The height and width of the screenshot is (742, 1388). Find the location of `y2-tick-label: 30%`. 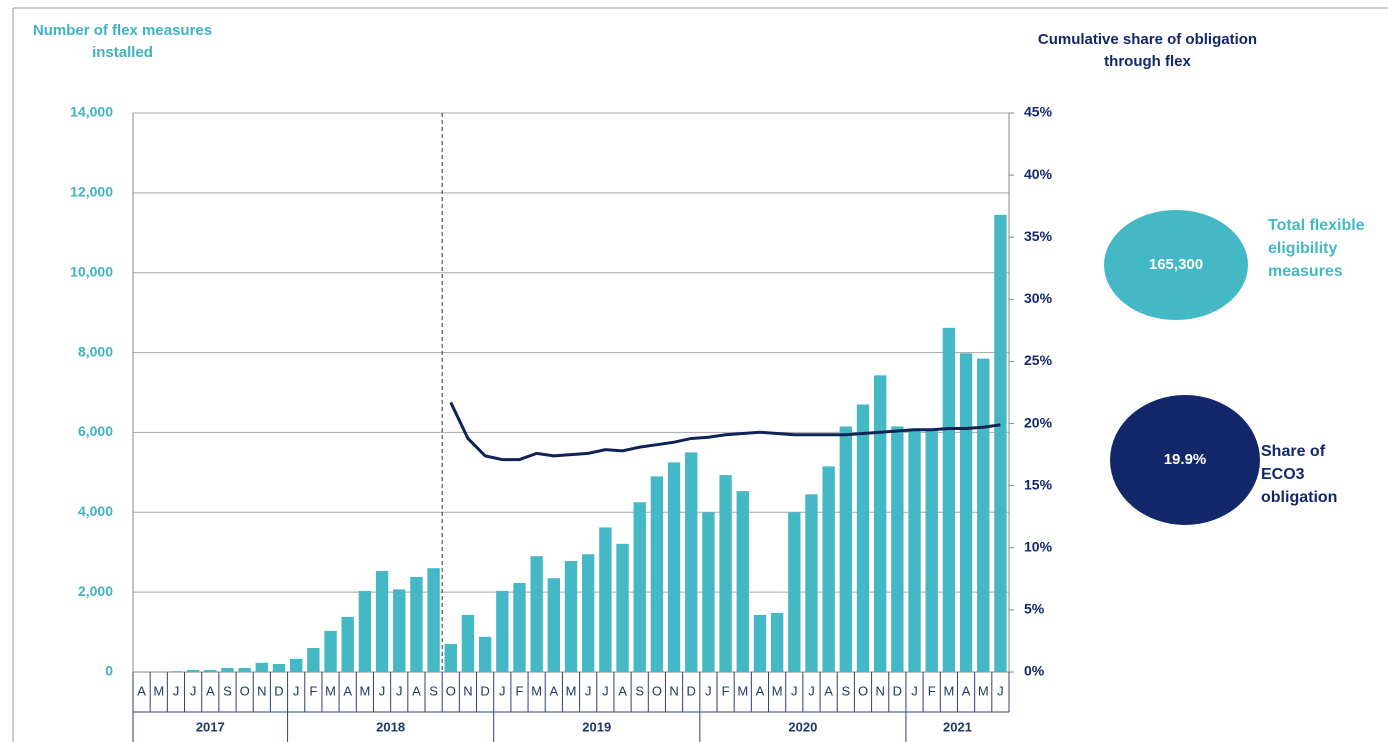

y2-tick-label: 30% is located at coordinates (1038, 298).